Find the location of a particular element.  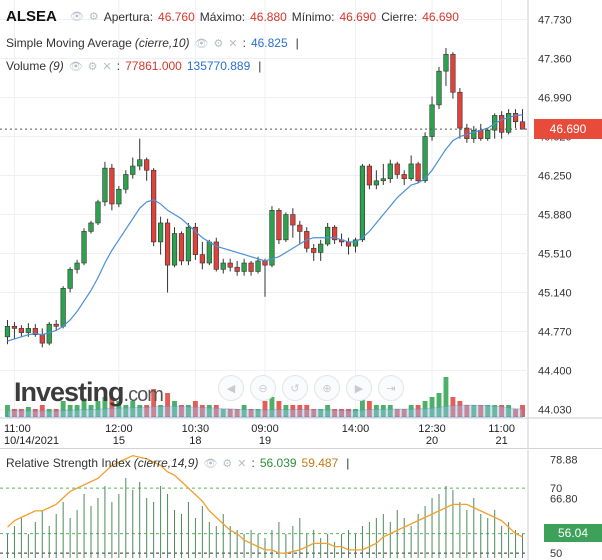

scroll-end-icon: ⇥ is located at coordinates (391, 388).